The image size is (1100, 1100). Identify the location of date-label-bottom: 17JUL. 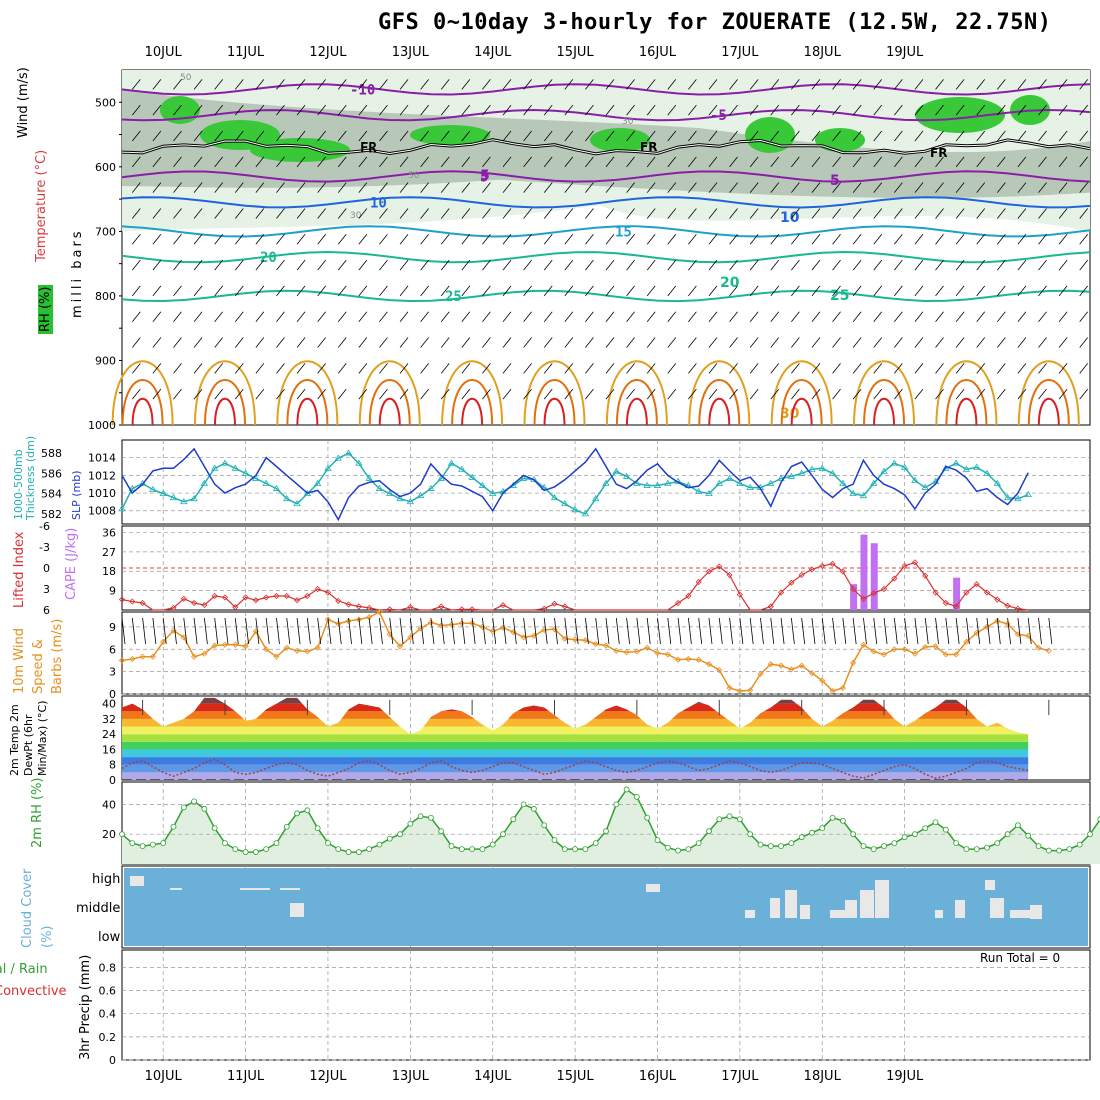
(740, 1076).